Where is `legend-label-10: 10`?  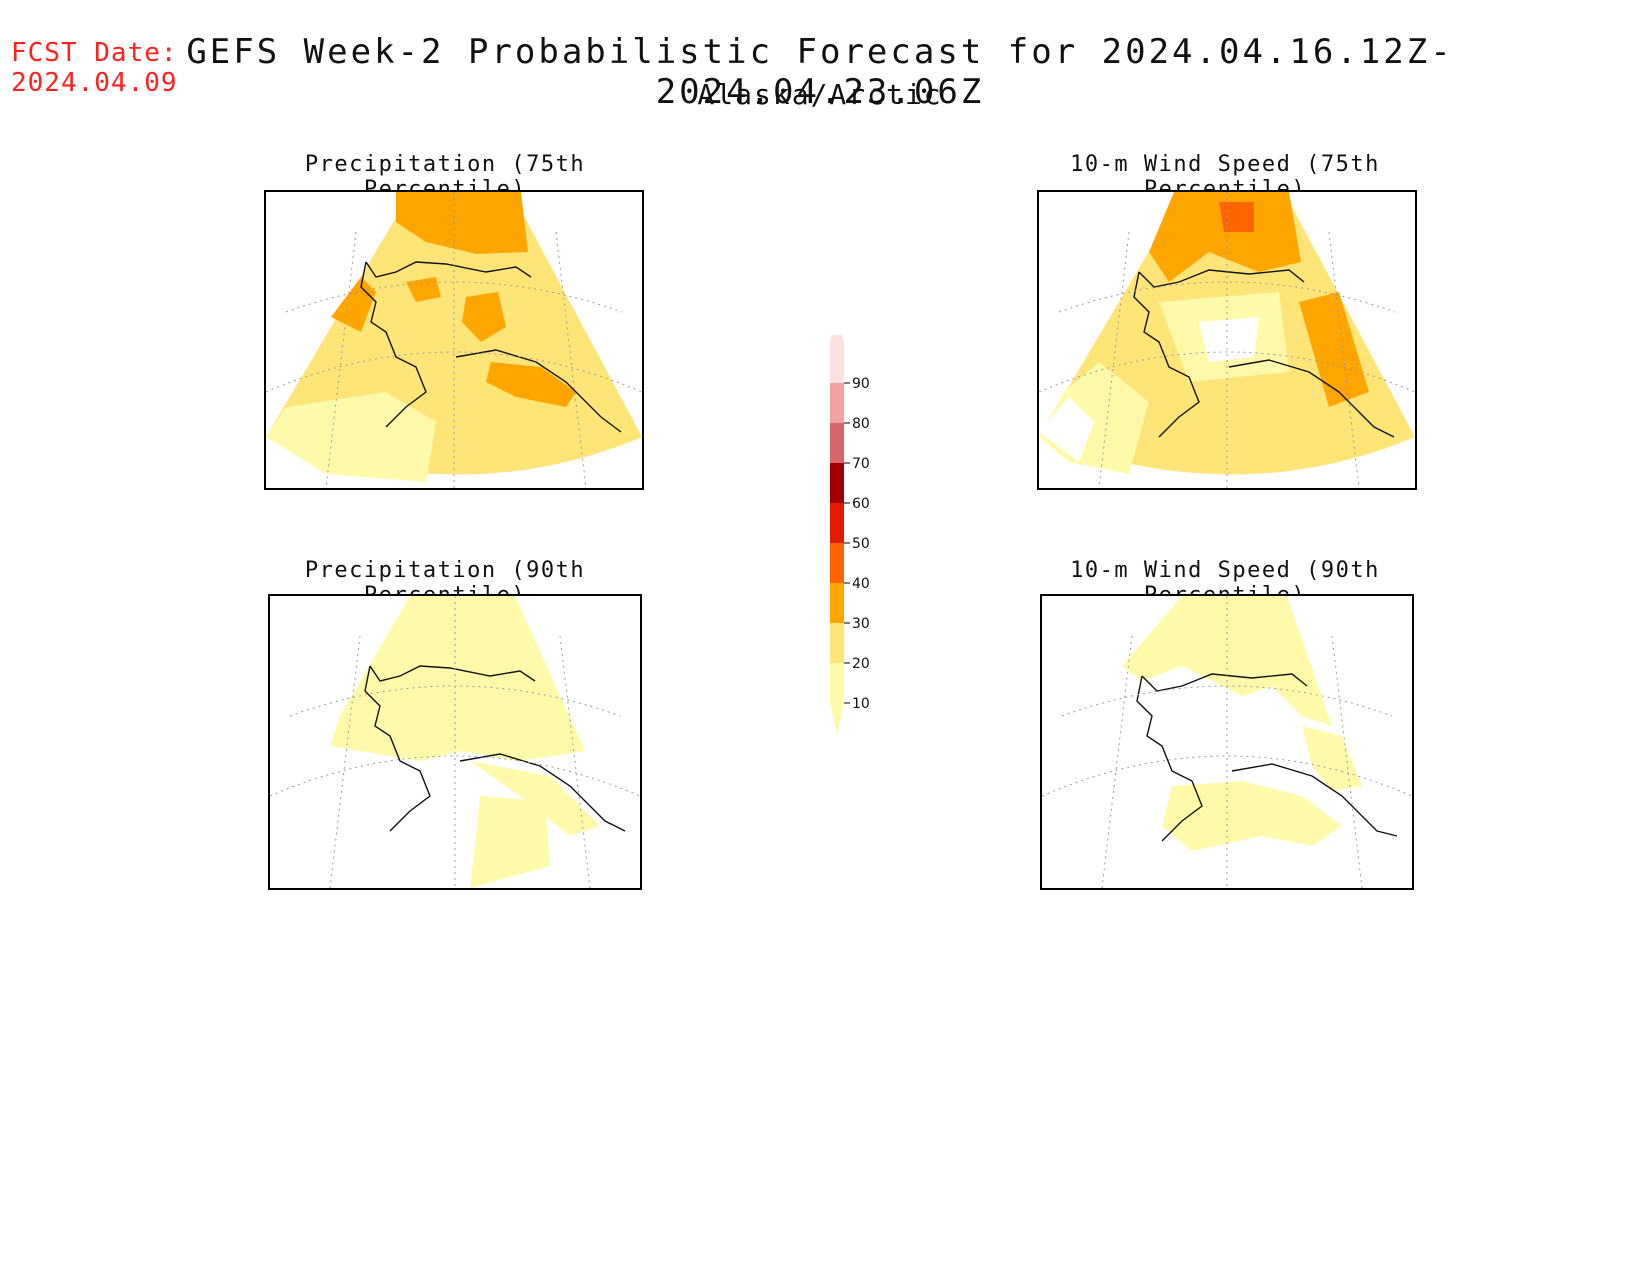 legend-label-10: 10 is located at coordinates (861, 704).